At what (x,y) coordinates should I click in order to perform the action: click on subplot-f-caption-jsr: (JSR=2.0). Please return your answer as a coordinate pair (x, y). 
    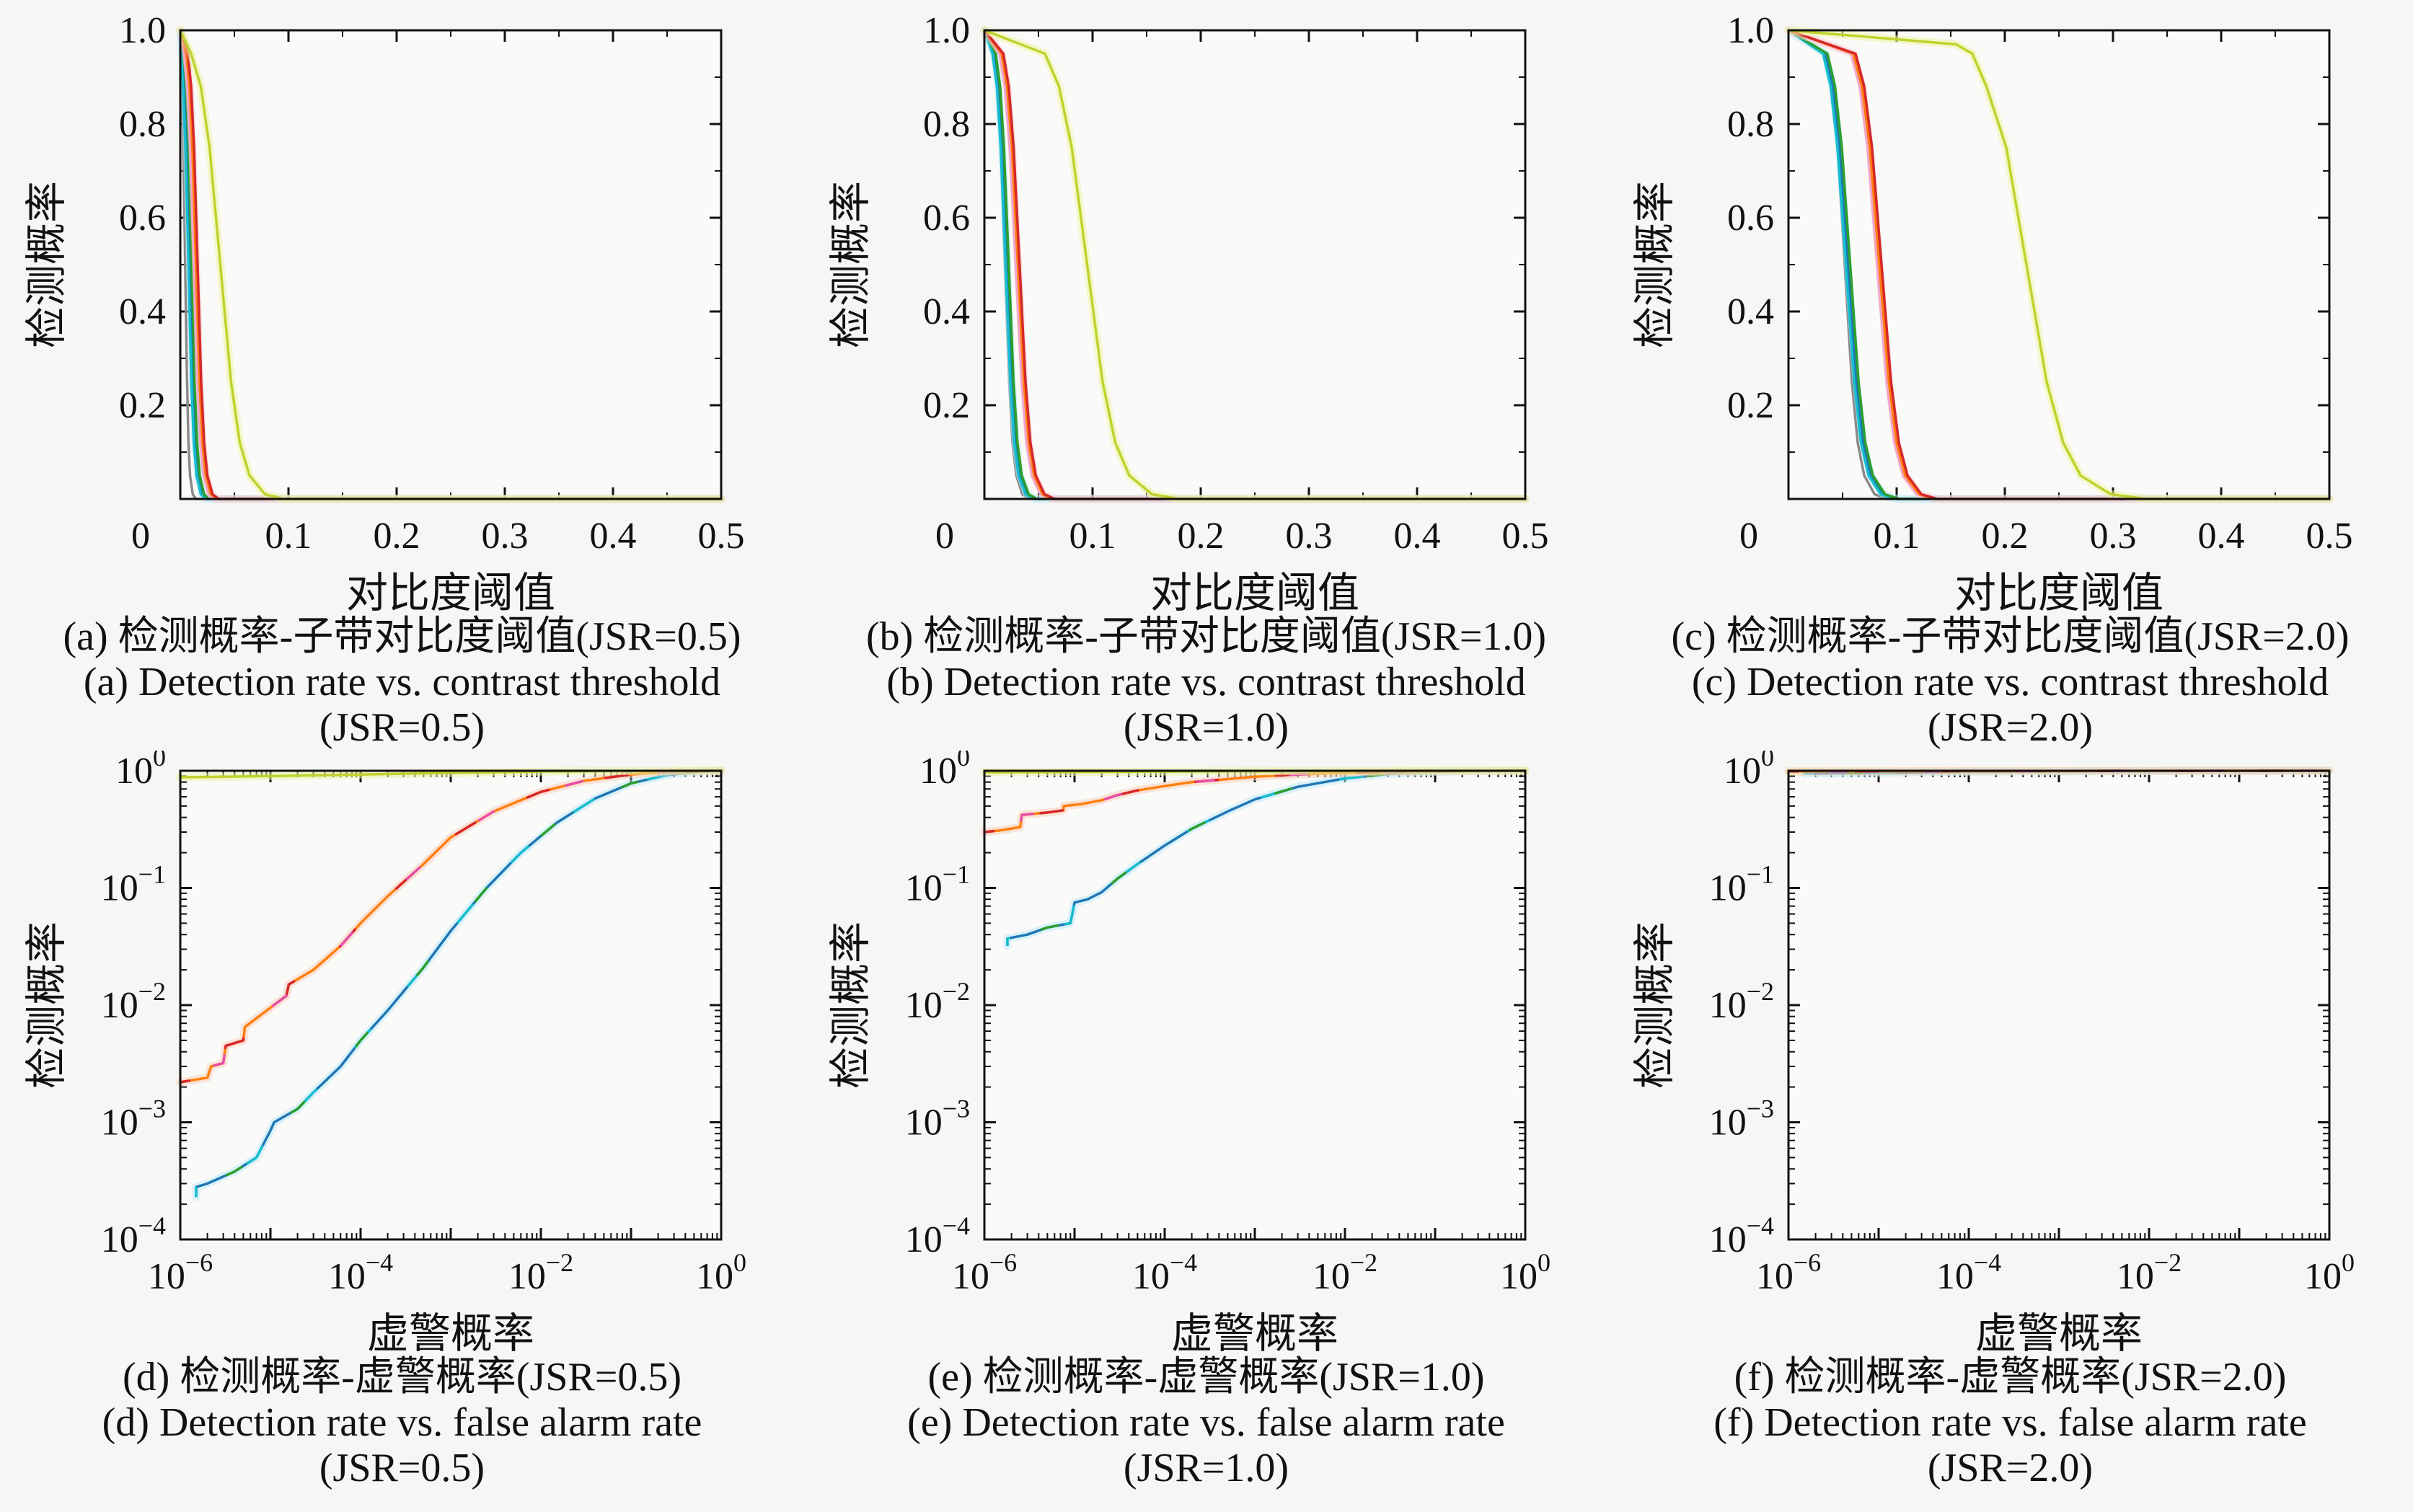
    Looking at the image, I should click on (2010, 1468).